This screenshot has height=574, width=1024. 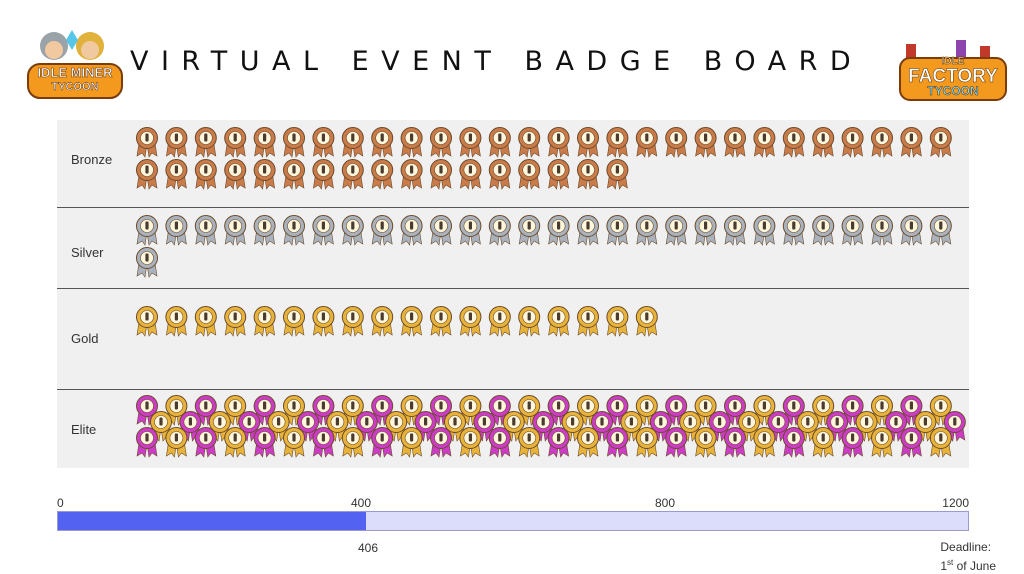 What do you see at coordinates (966, 547) in the screenshot?
I see `deadline-title: Deadline:` at bounding box center [966, 547].